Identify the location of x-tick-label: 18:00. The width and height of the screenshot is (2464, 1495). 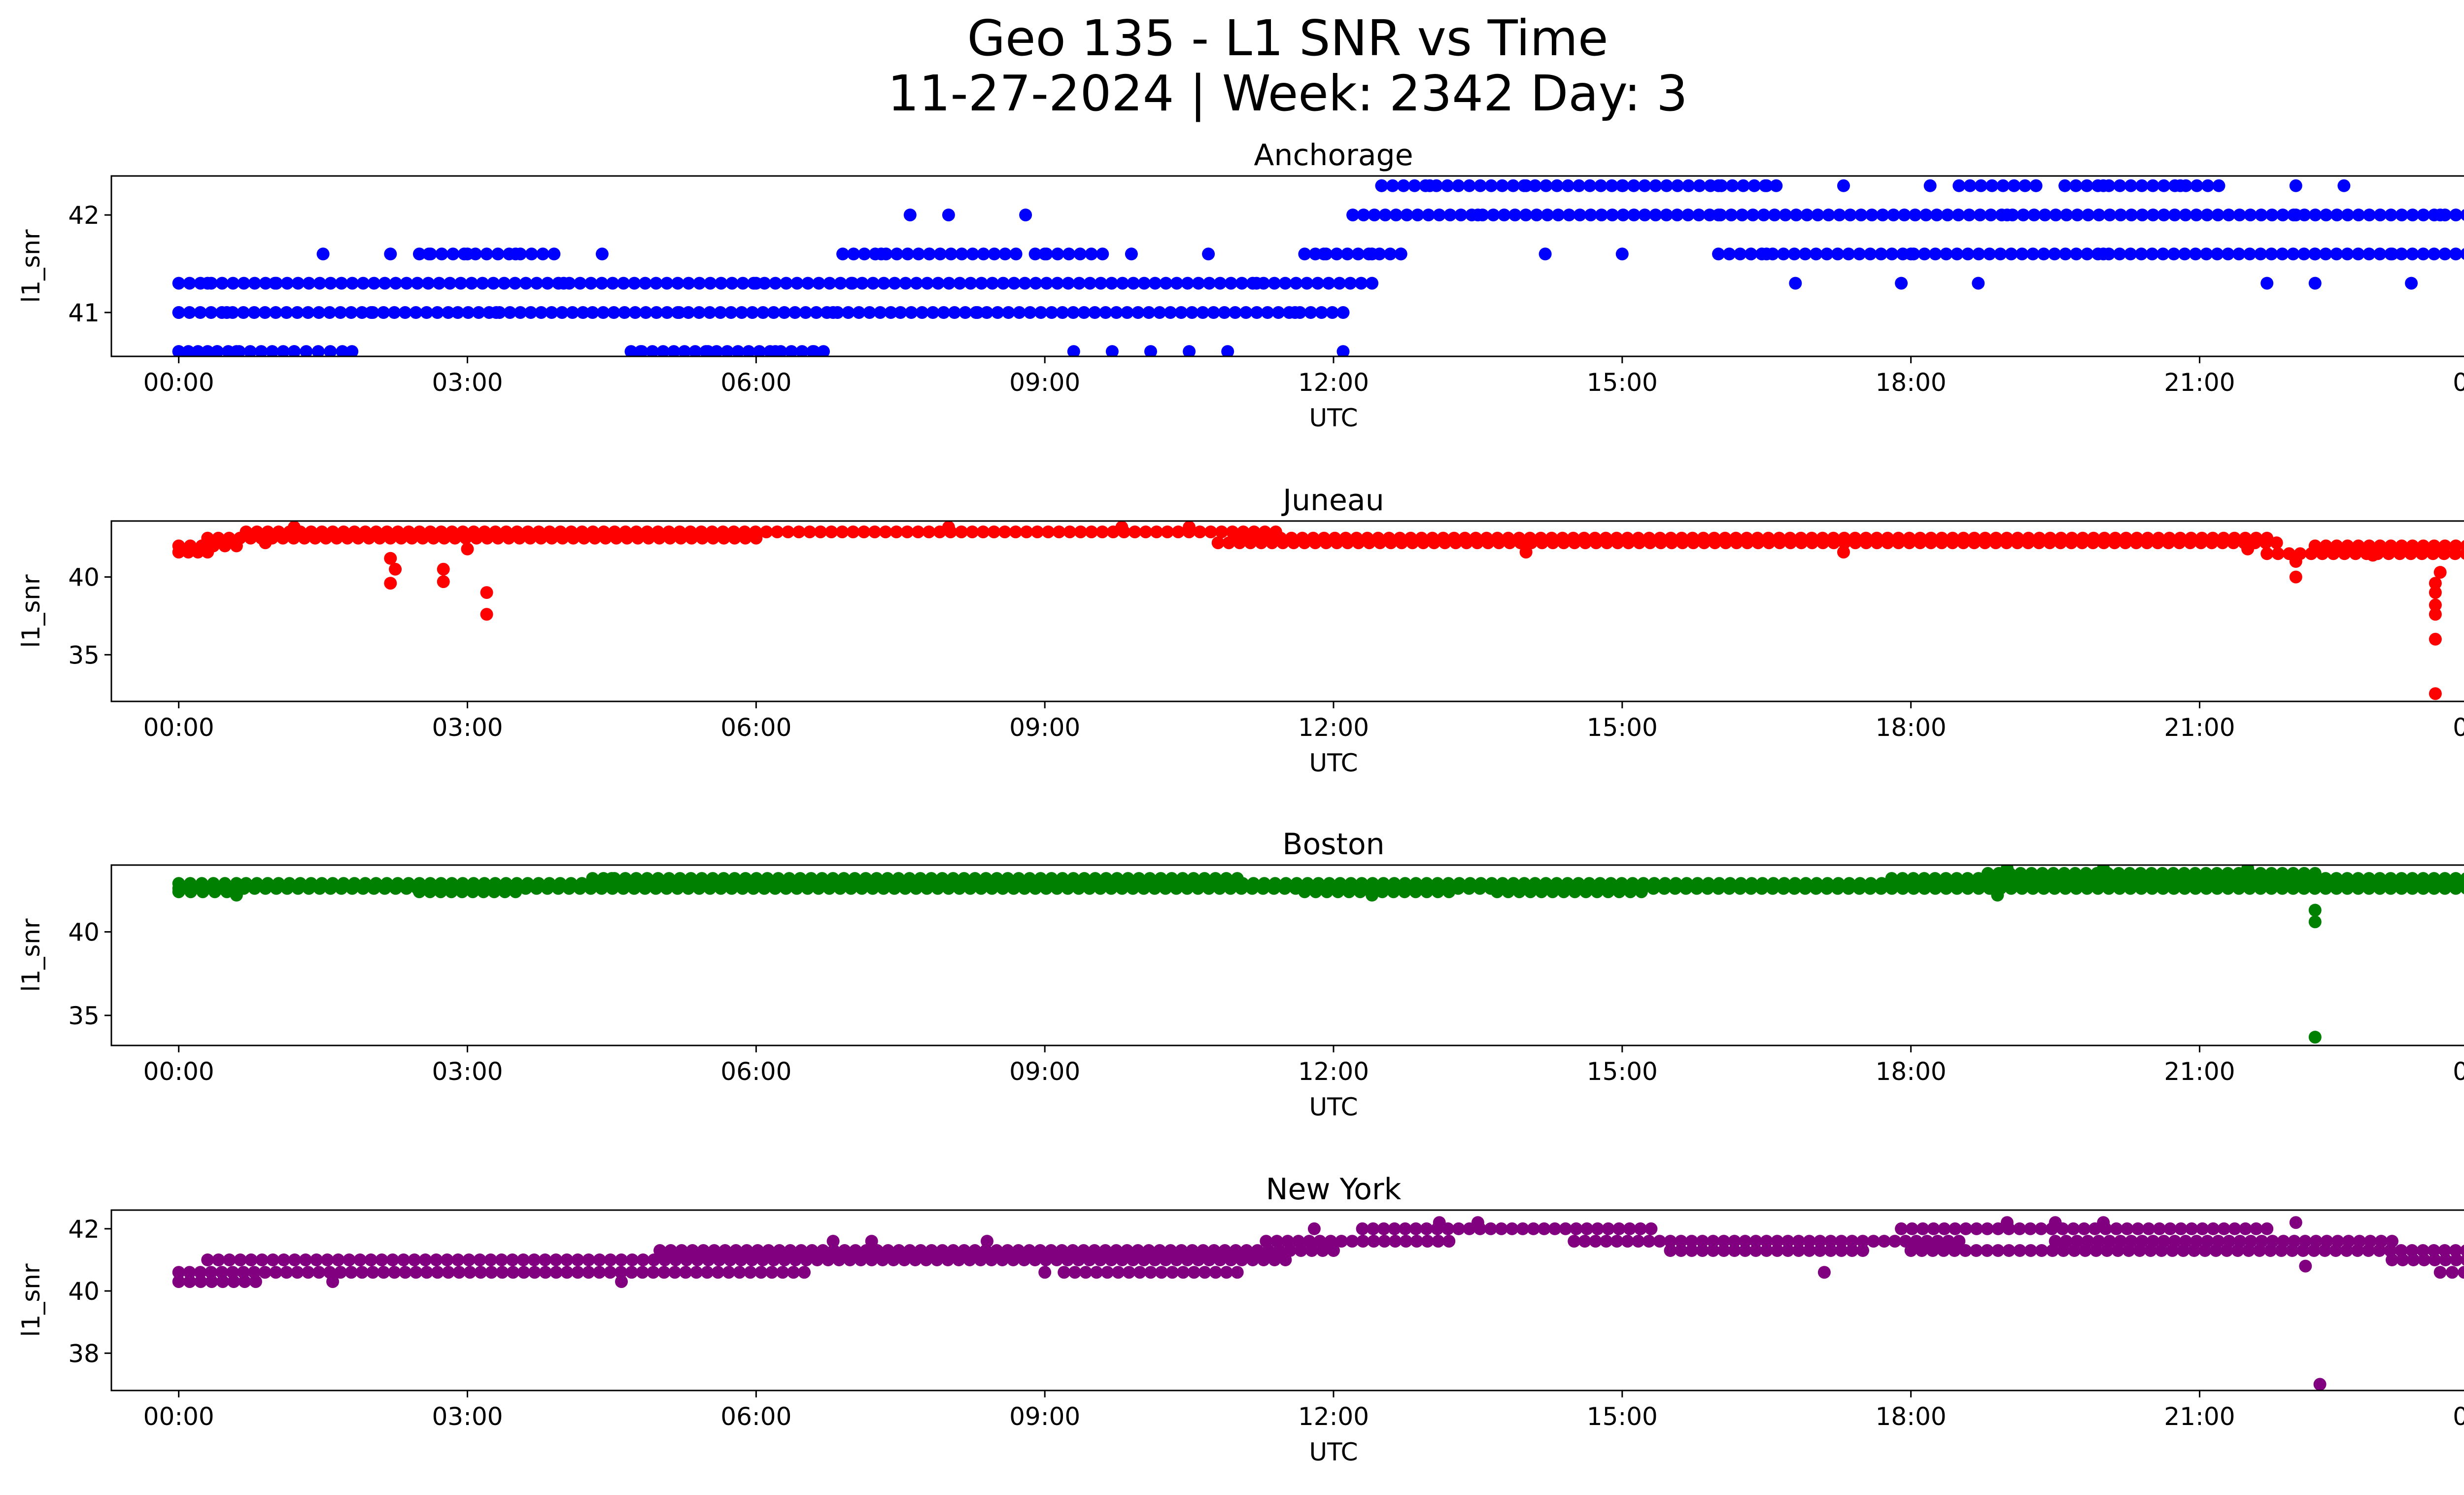
(1911, 727).